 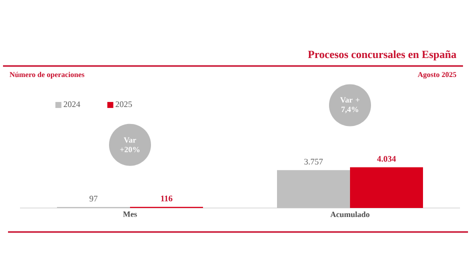 I want to click on data-label: 3.757, so click(x=313, y=161).